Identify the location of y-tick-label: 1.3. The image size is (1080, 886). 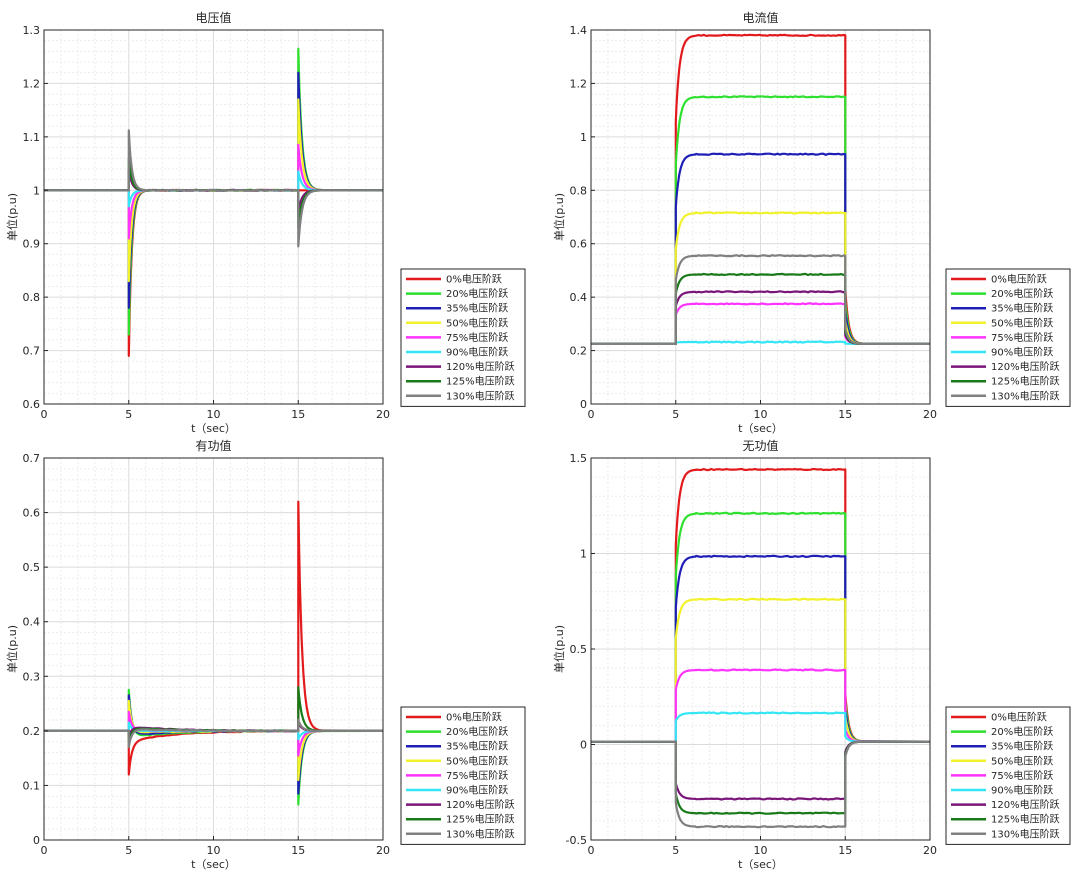
(32, 30).